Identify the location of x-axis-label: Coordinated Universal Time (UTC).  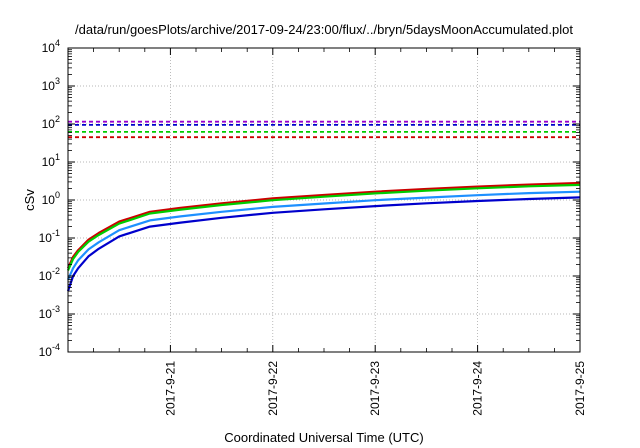
(323, 437).